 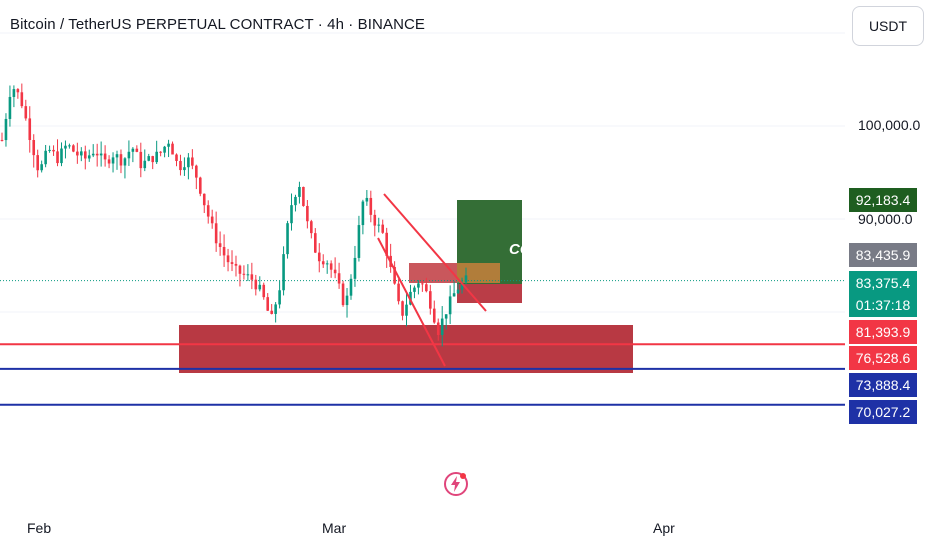 What do you see at coordinates (883, 358) in the screenshot?
I see `price-tag-red-level: 76,528.6` at bounding box center [883, 358].